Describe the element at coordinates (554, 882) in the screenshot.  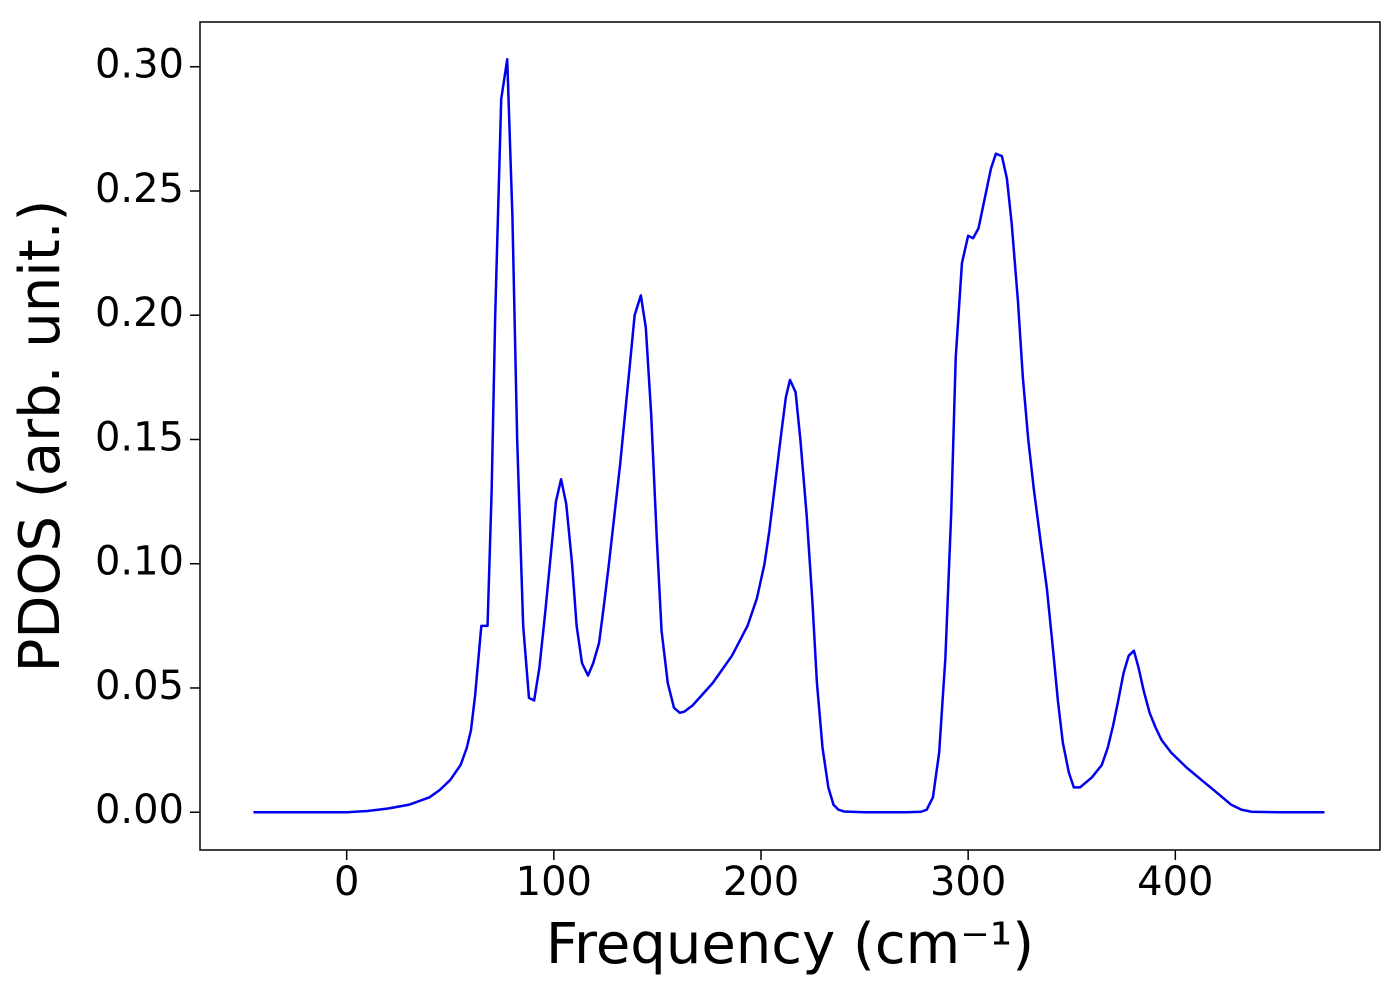
I see `x-tick-label: 100` at that location.